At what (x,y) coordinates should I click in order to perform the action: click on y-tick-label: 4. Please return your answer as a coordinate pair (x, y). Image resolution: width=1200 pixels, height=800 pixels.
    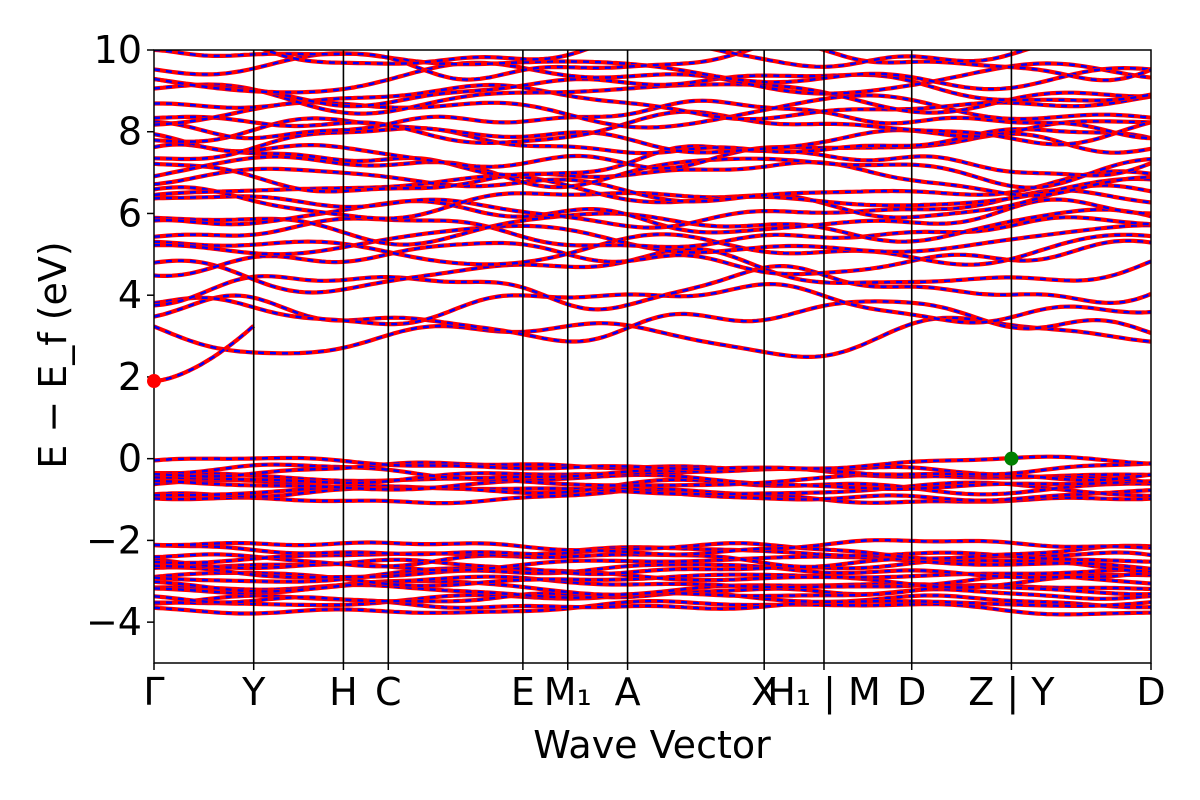
    Looking at the image, I should click on (130, 295).